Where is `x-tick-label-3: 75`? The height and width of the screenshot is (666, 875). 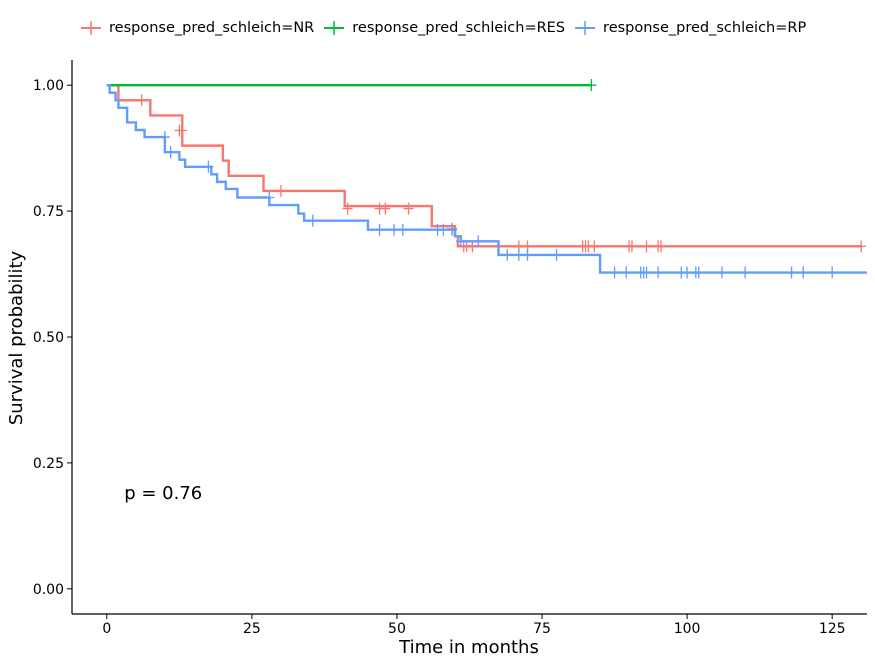 x-tick-label-3: 75 is located at coordinates (542, 629).